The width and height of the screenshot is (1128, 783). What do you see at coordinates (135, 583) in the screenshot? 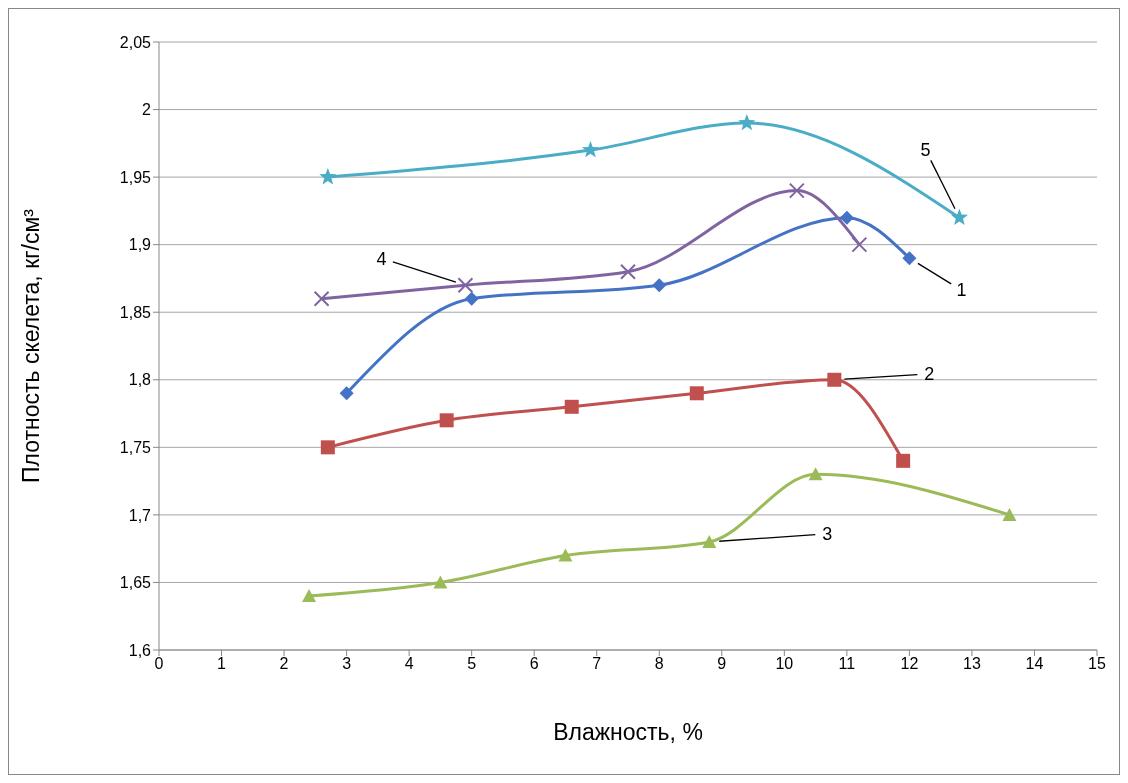
I see `y-tick-label: 1,65` at bounding box center [135, 583].